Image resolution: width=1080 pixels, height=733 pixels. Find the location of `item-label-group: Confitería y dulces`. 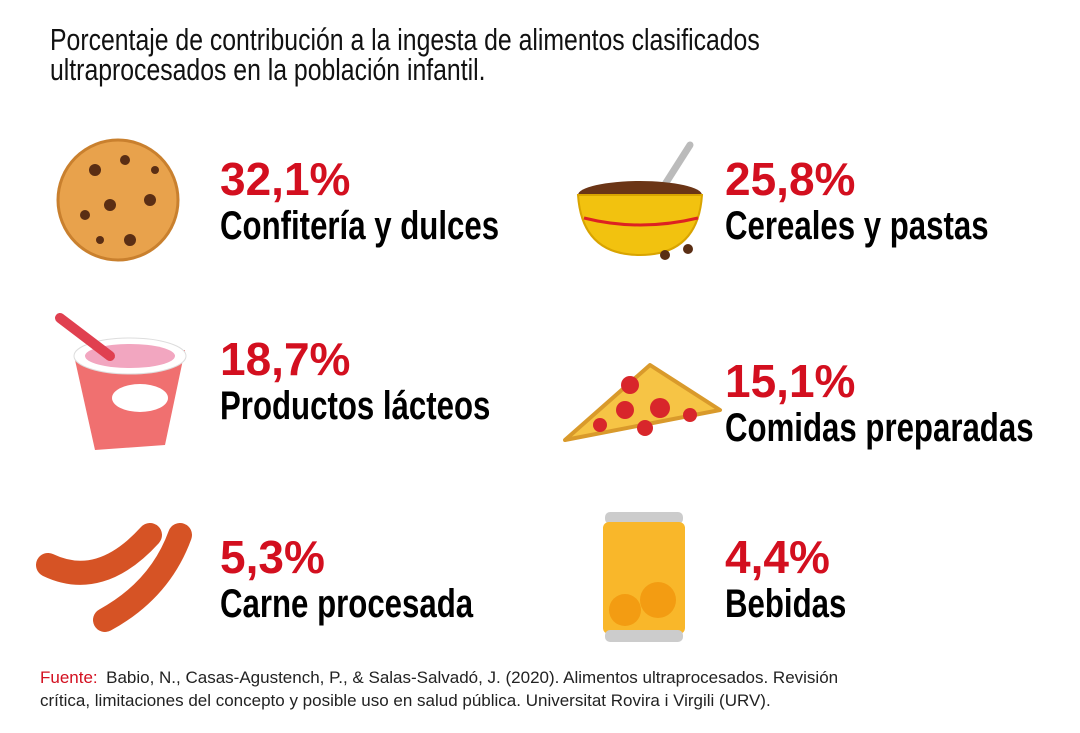

item-label-group: Confitería y dulces is located at coordinates (359, 225).